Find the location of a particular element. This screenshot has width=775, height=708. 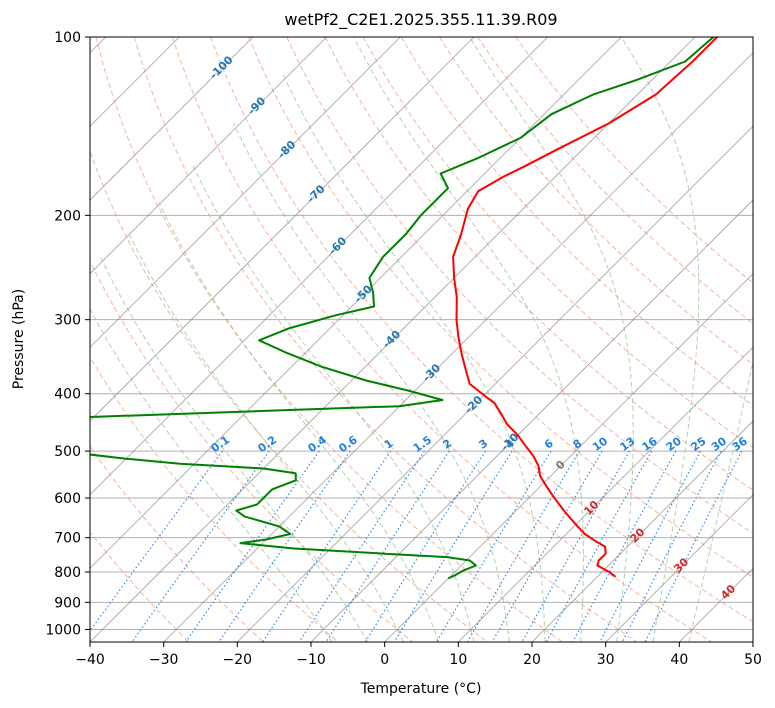

y-tick-label: 900 is located at coordinates (67, 603).